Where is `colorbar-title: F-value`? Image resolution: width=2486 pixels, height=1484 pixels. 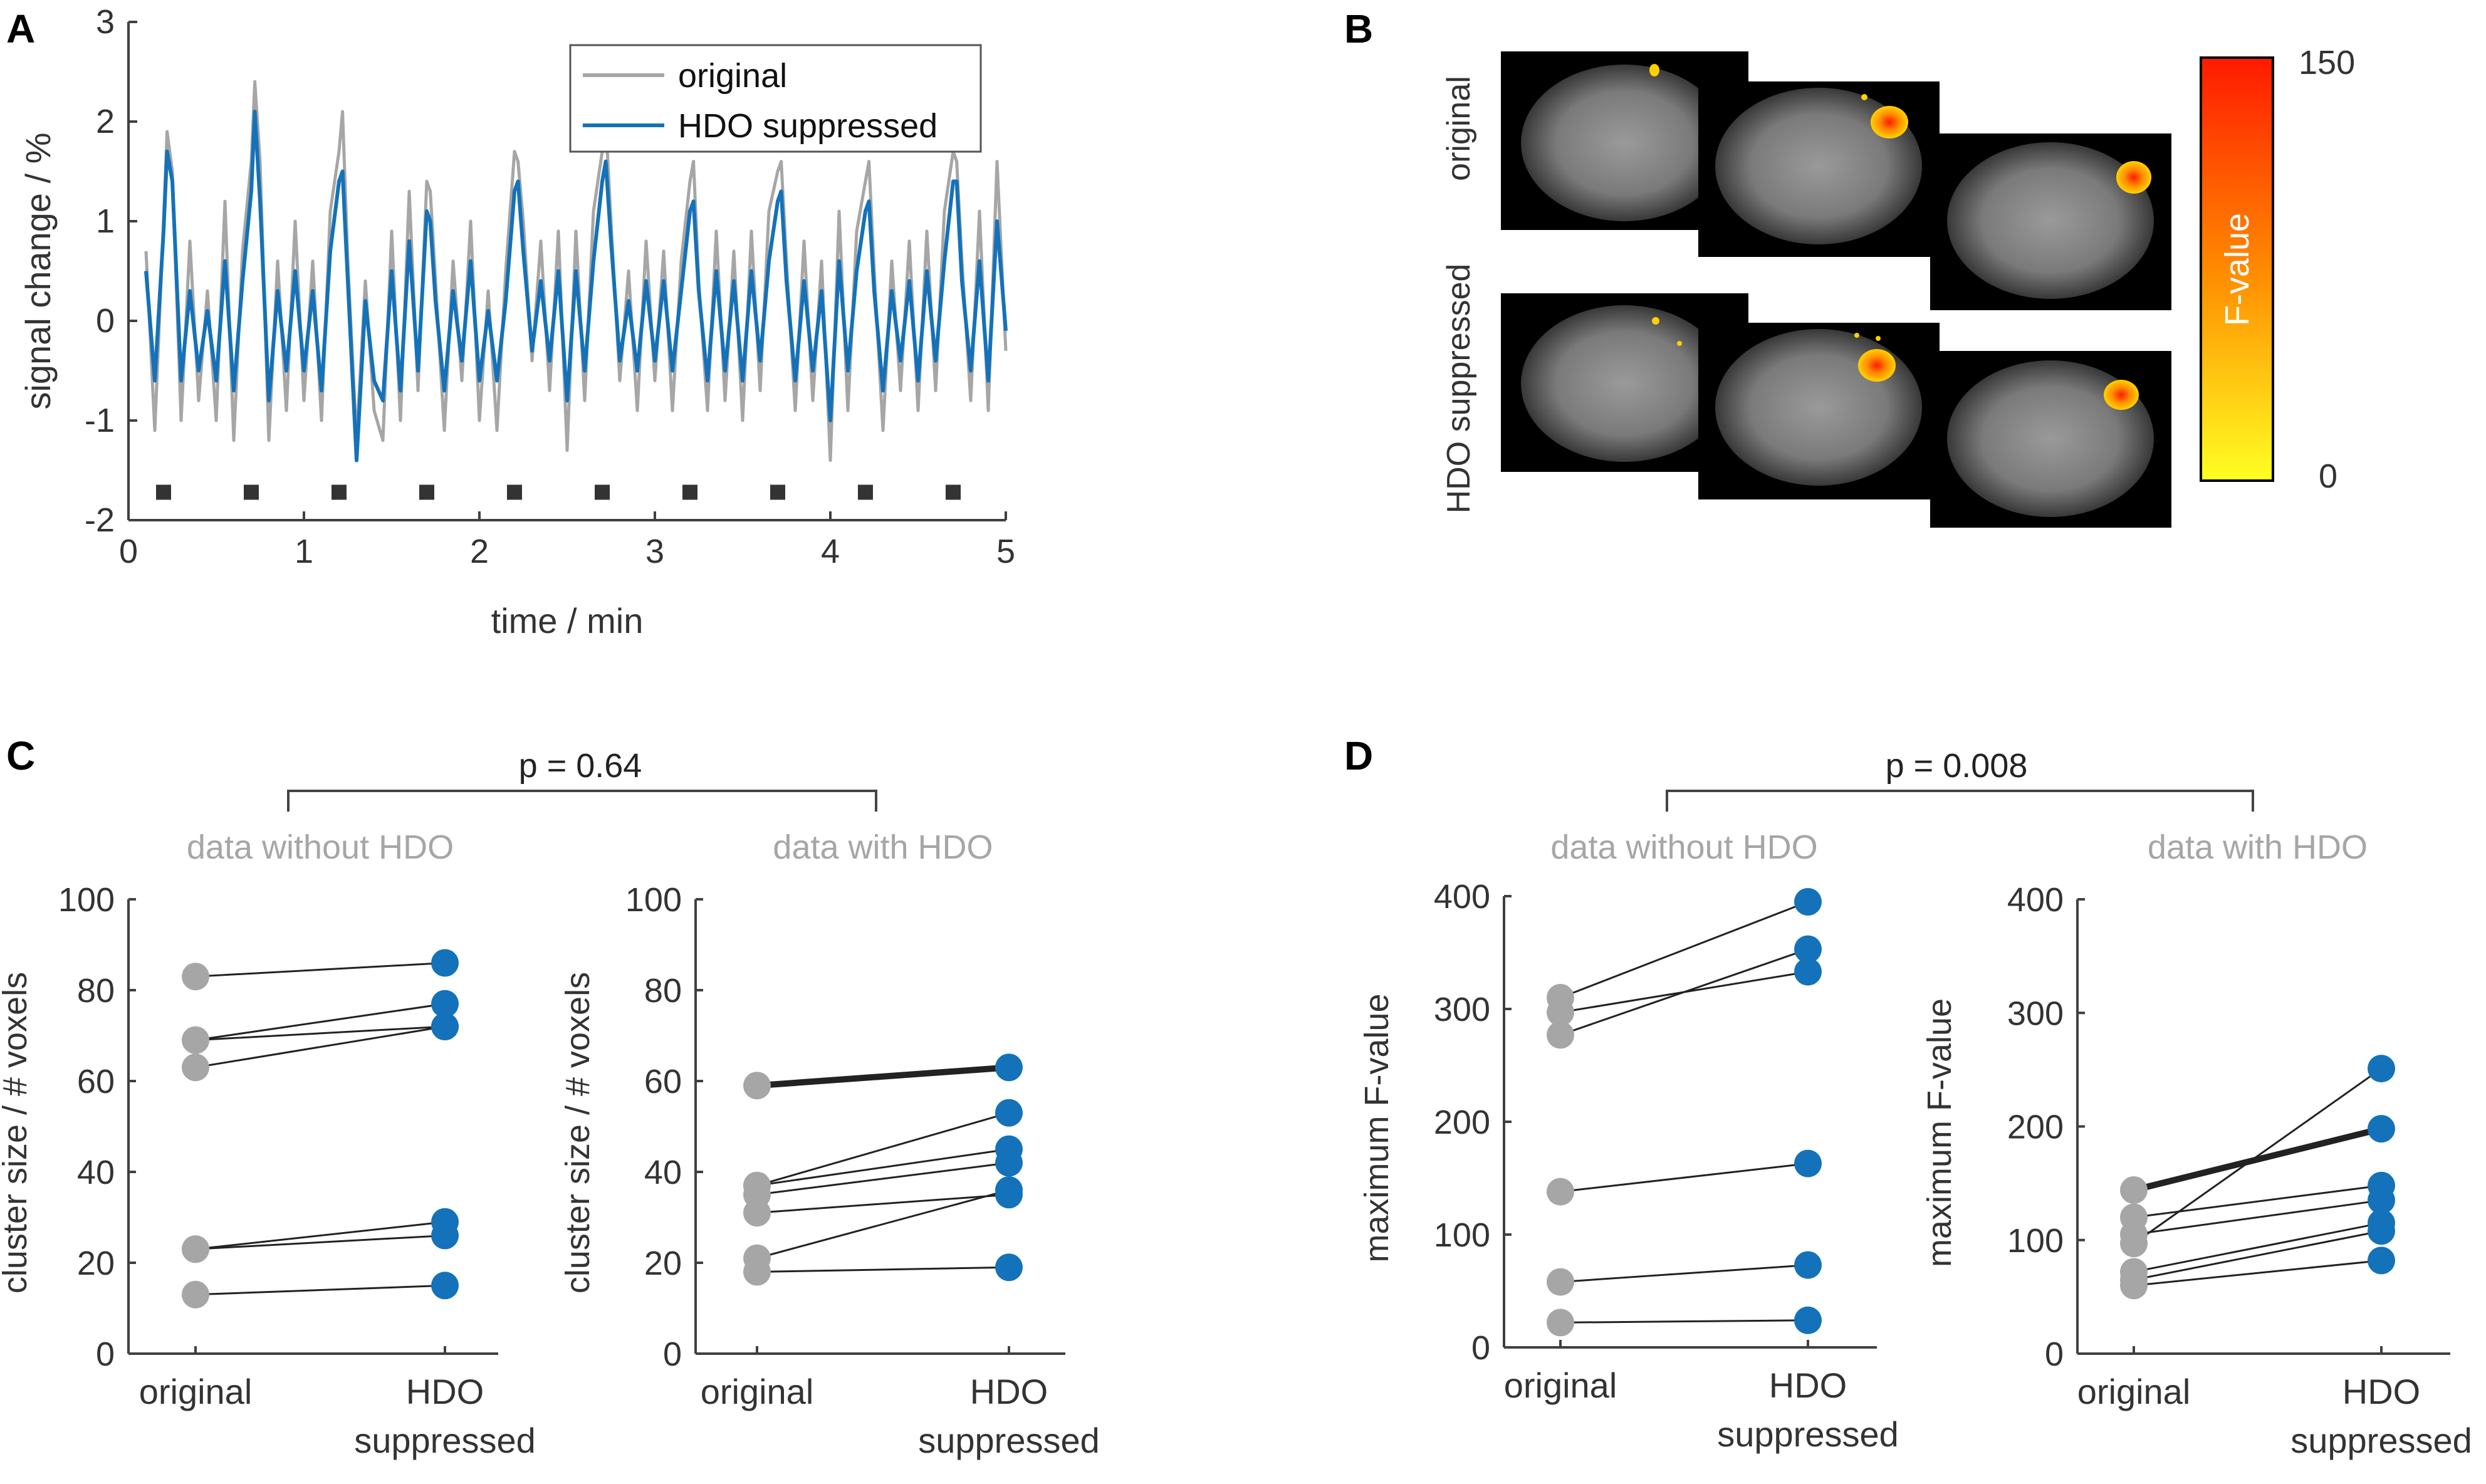
colorbar-title: F-value is located at coordinates (2237, 269).